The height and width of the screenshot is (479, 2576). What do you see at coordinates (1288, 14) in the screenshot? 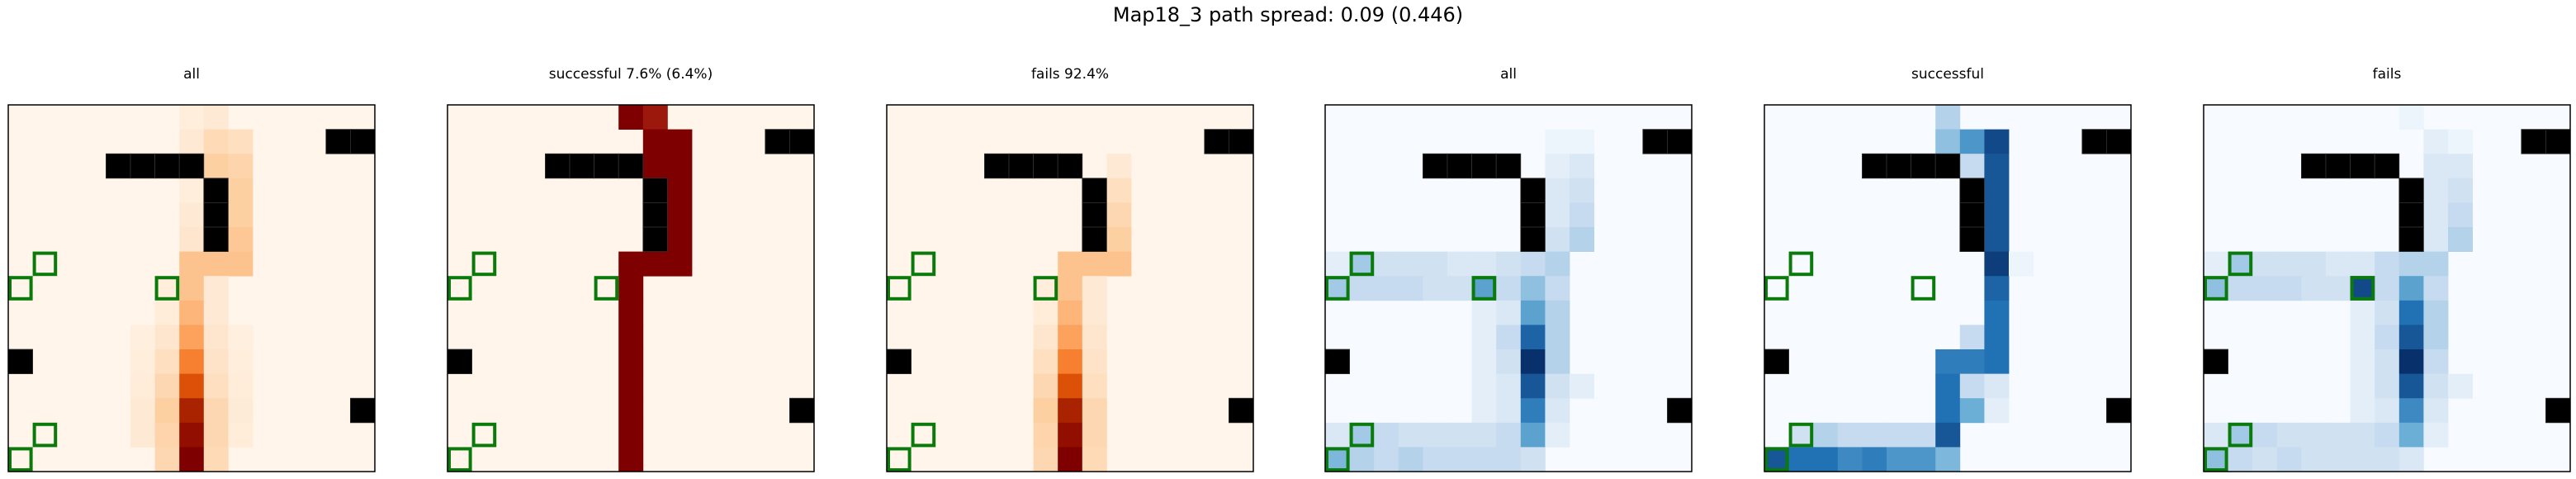
I see `figure-title: Map18_3 path spread: 0.09 (0.446)` at bounding box center [1288, 14].